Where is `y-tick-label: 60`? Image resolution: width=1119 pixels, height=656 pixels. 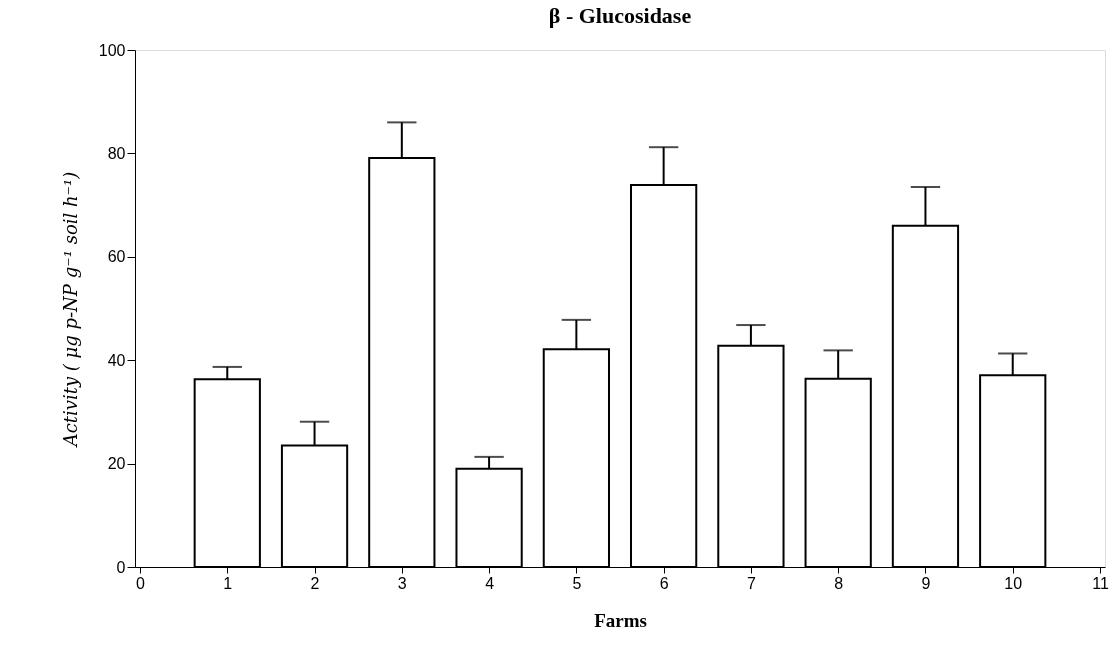 y-tick-label: 60 is located at coordinates (116, 257).